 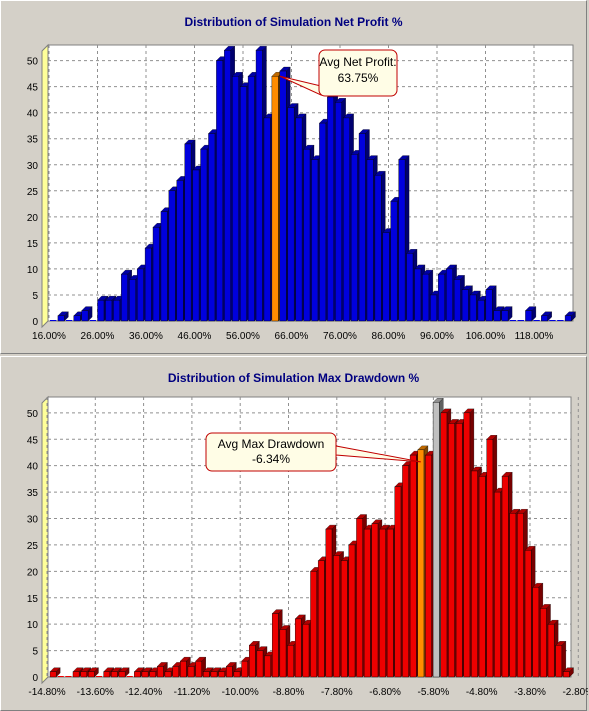 What do you see at coordinates (46, 692) in the screenshot?
I see `x-tick-label: -14.80%` at bounding box center [46, 692].